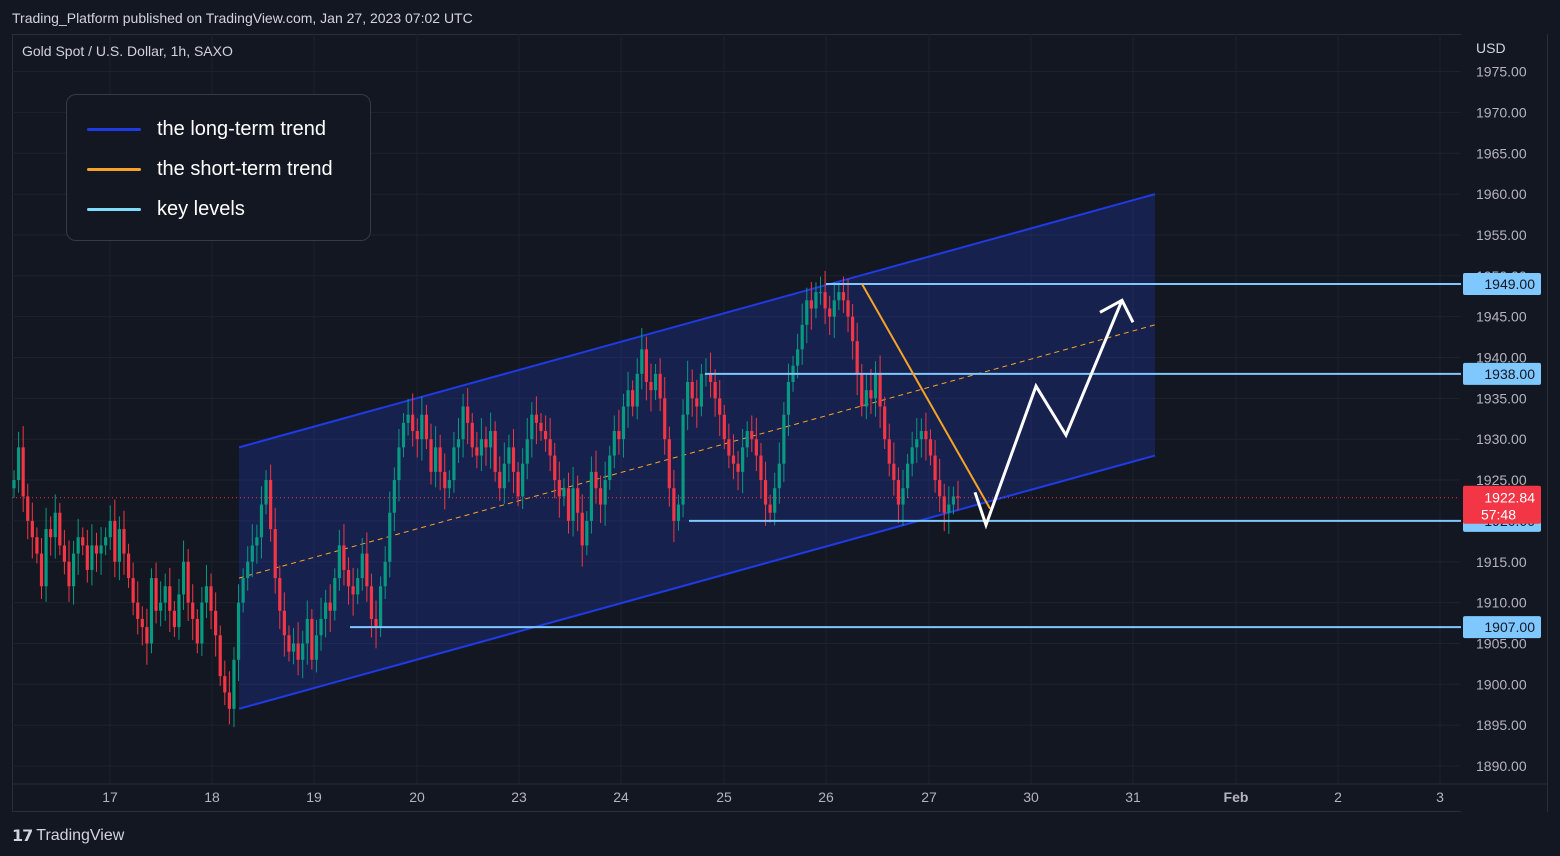  What do you see at coordinates (80, 835) in the screenshot?
I see `footer-brand: TradingView` at bounding box center [80, 835].